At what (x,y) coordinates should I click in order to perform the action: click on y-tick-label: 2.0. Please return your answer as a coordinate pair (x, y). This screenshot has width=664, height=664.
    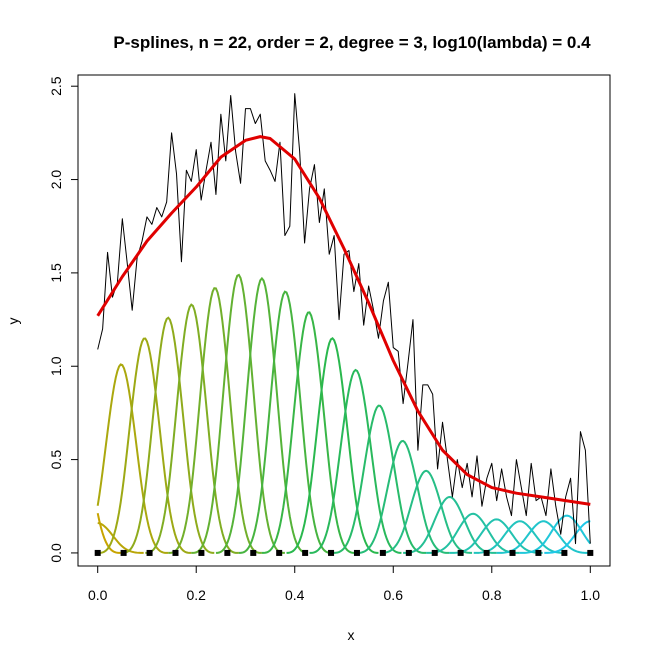
    Looking at the image, I should click on (56, 180).